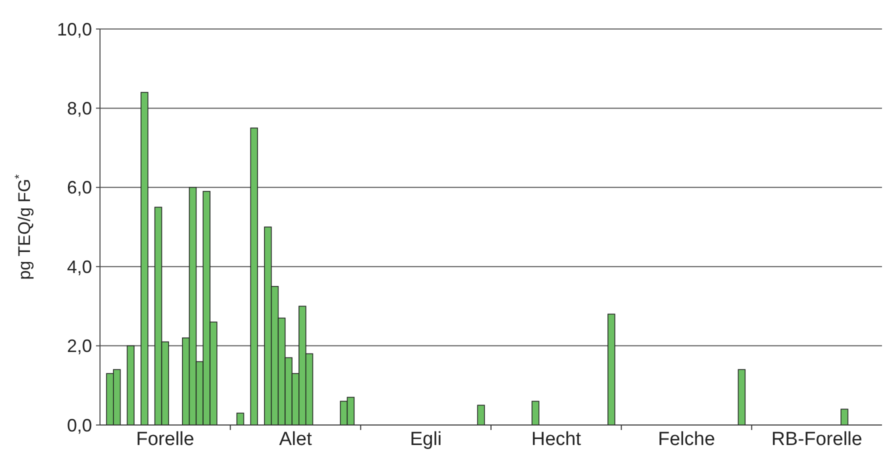  Describe the element at coordinates (79, 346) in the screenshot. I see `y-tick-label: 2,0` at that location.